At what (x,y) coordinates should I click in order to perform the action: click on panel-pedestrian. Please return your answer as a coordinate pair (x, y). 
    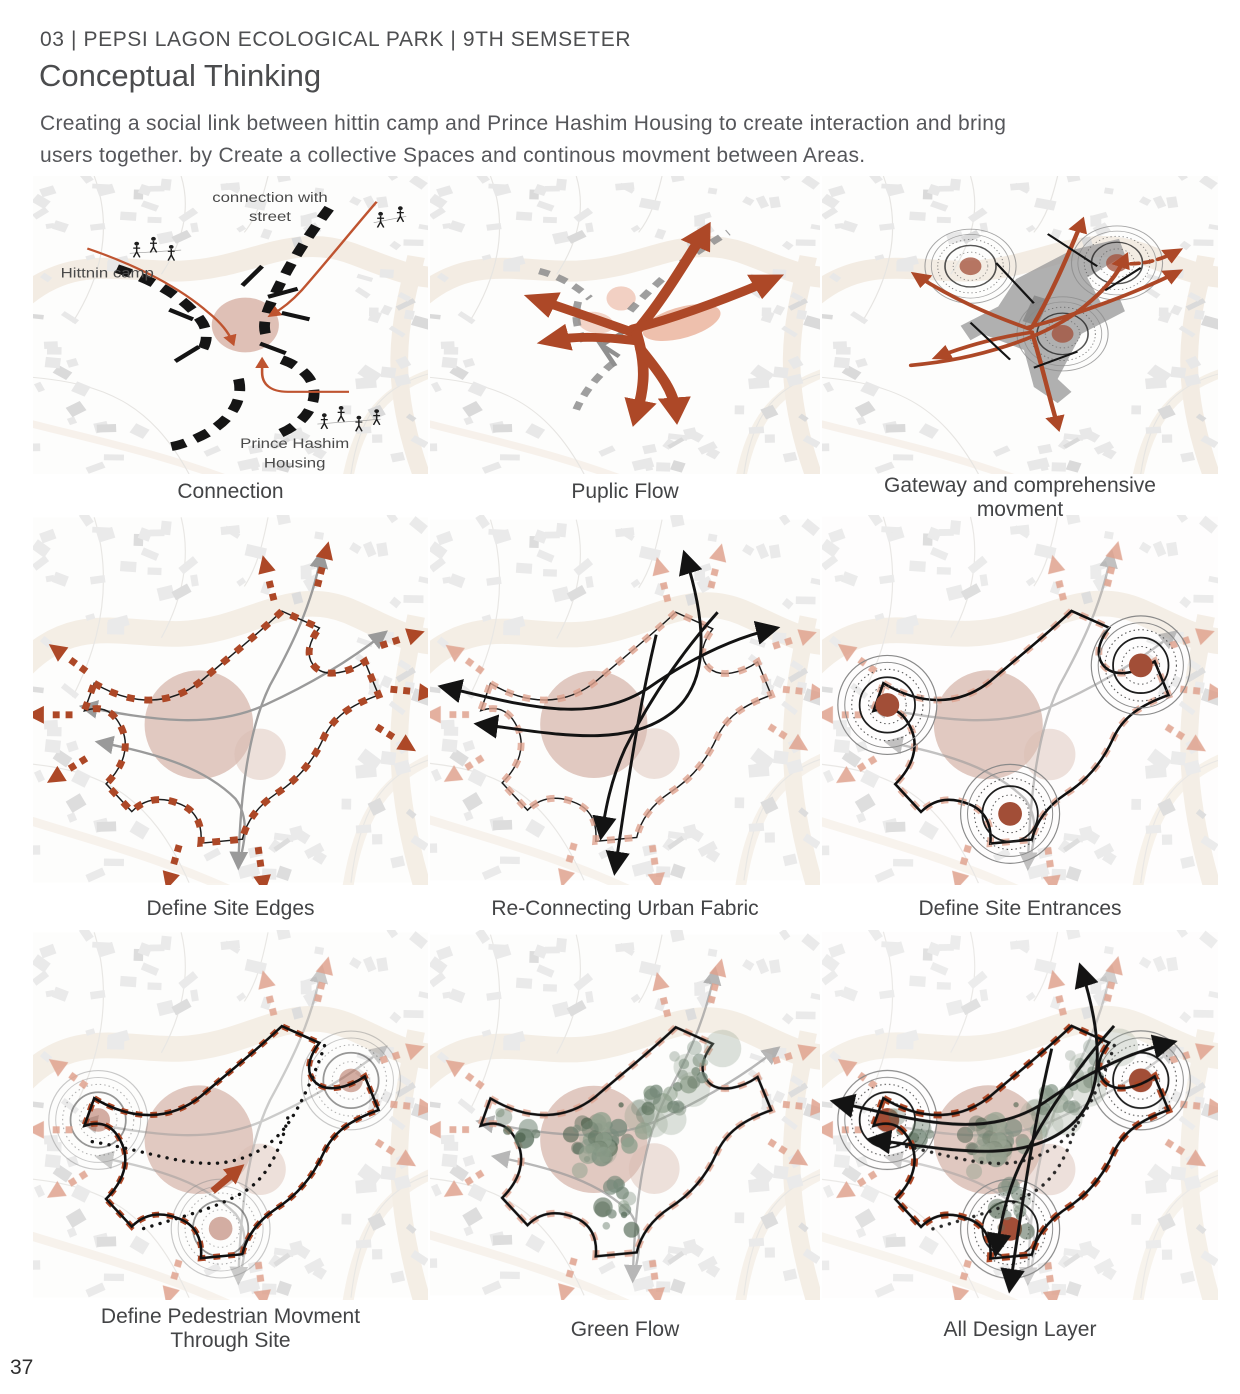
    Looking at the image, I should click on (230, 1115).